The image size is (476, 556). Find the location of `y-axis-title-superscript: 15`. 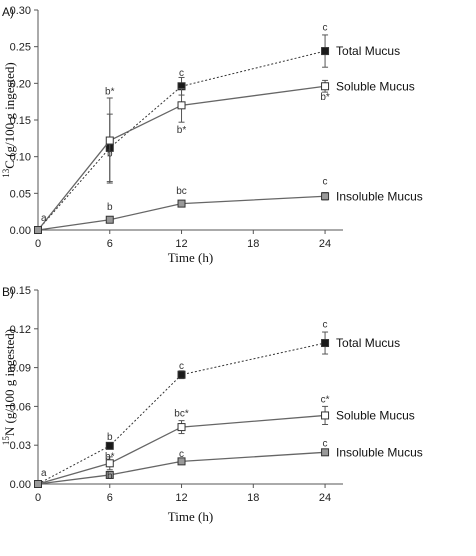

y-axis-title-superscript: 15 is located at coordinates (6, 441).